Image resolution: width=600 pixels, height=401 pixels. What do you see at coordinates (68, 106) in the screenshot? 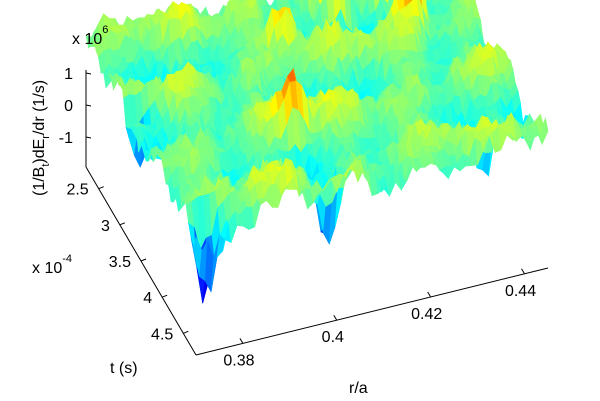
I see `z-tick-label: 0` at bounding box center [68, 106].